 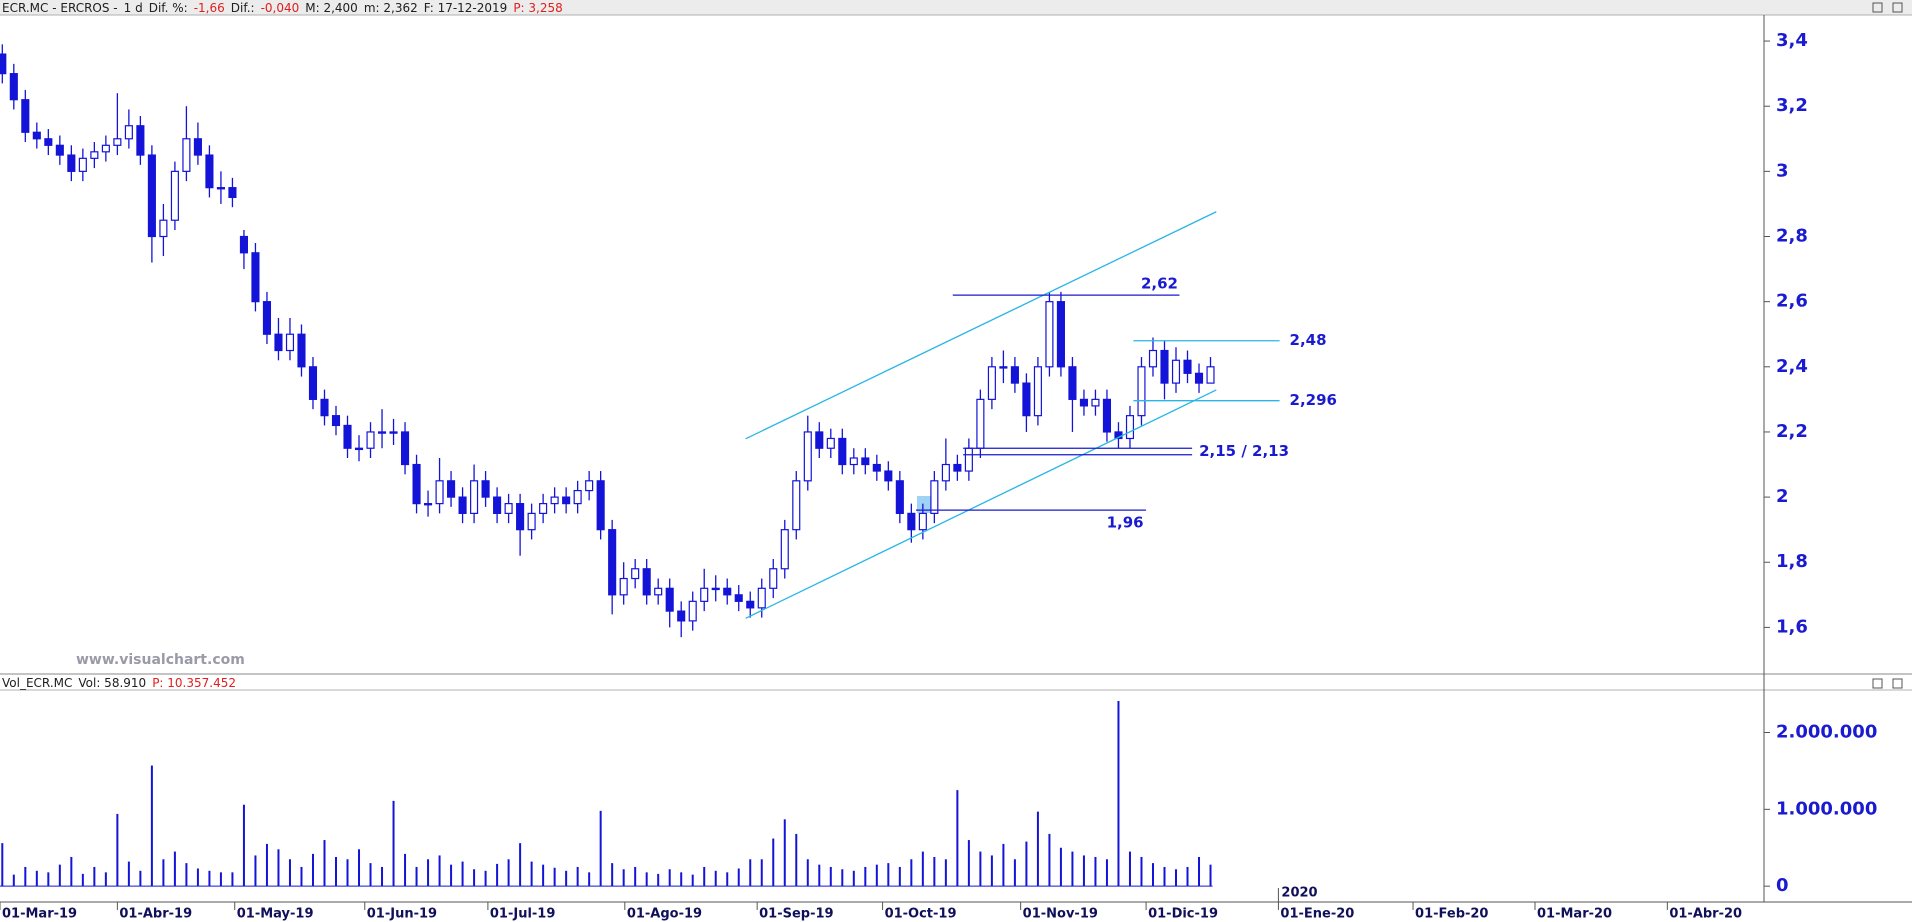 What do you see at coordinates (1792, 40) in the screenshot?
I see `y-tick-label: 3,4` at bounding box center [1792, 40].